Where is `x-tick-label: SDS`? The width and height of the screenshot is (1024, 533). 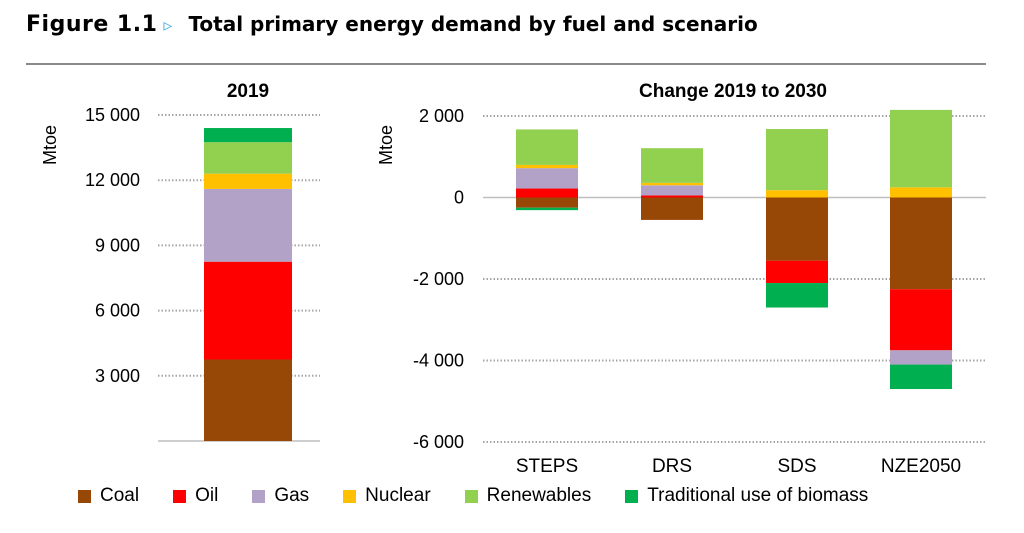
x-tick-label: SDS is located at coordinates (796, 466).